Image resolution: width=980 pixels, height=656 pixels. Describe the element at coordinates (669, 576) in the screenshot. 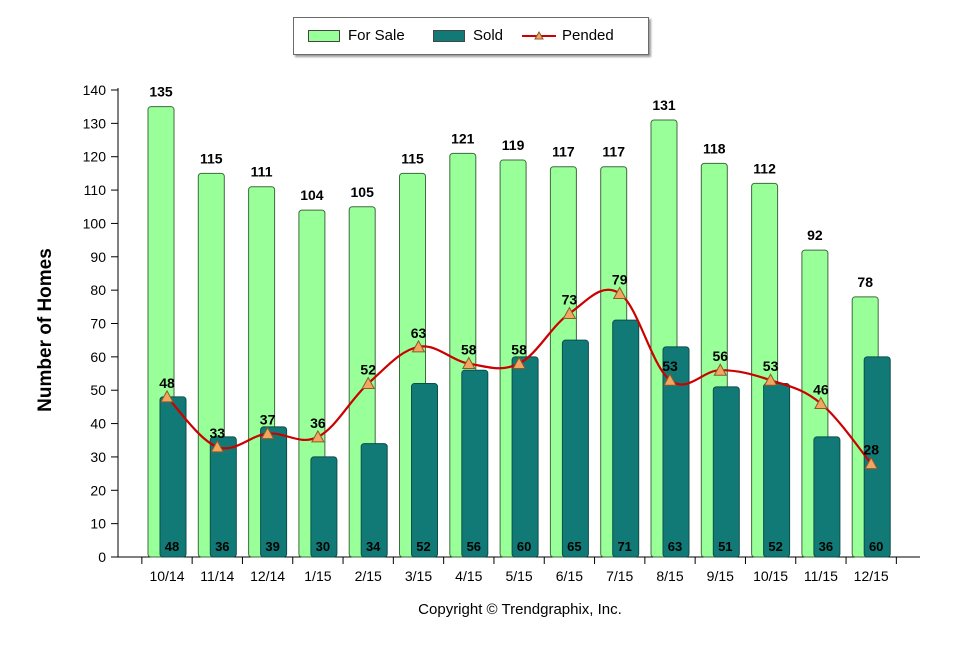

I see `x-tick-label: 8/15` at that location.